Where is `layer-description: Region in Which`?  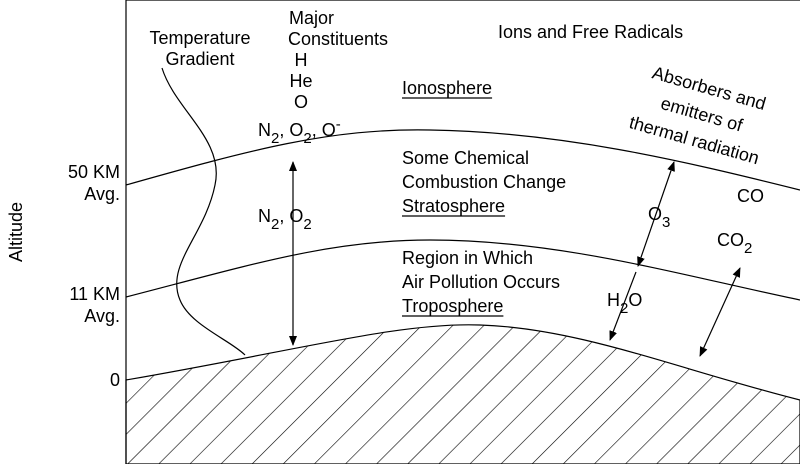 layer-description: Region in Which is located at coordinates (467, 258).